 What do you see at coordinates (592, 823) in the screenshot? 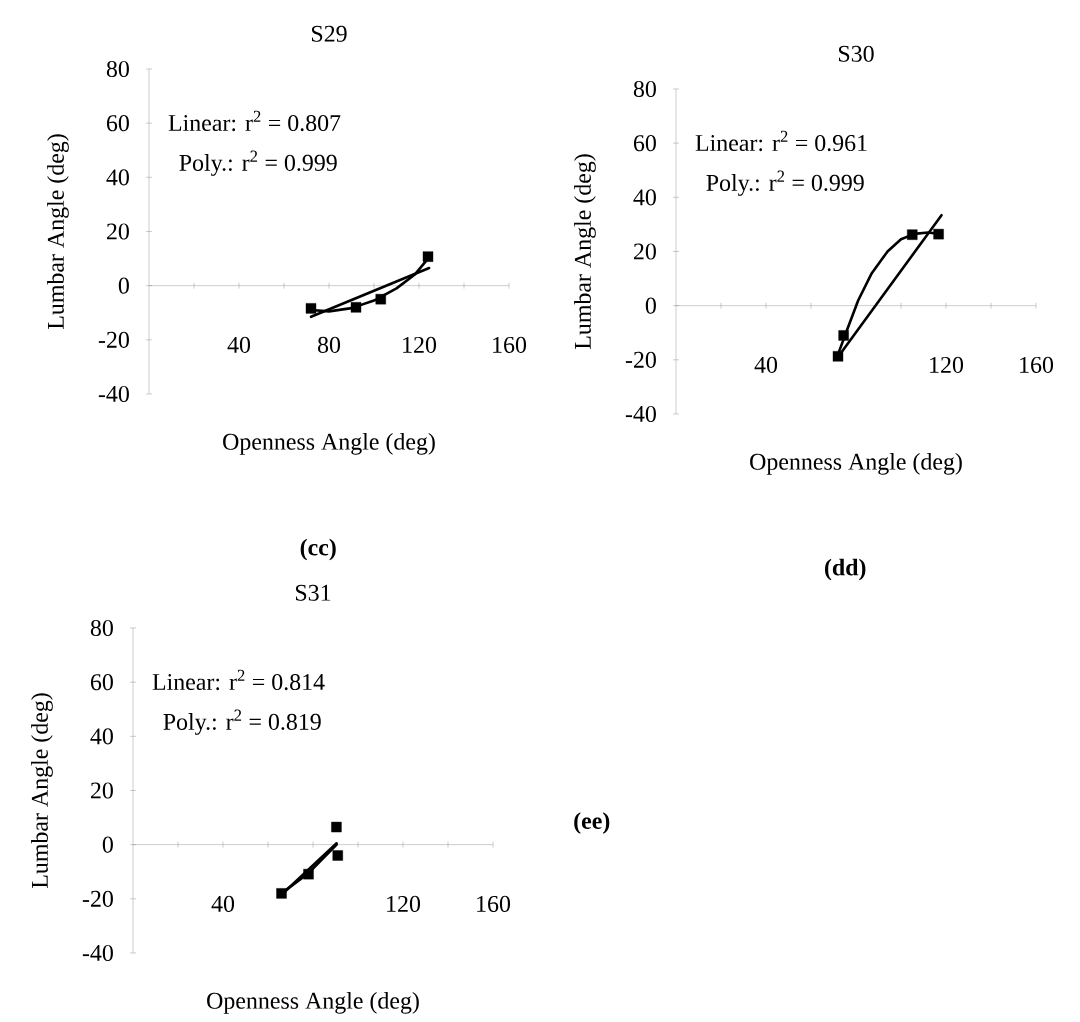
I see `text: (ee)` at bounding box center [592, 823].